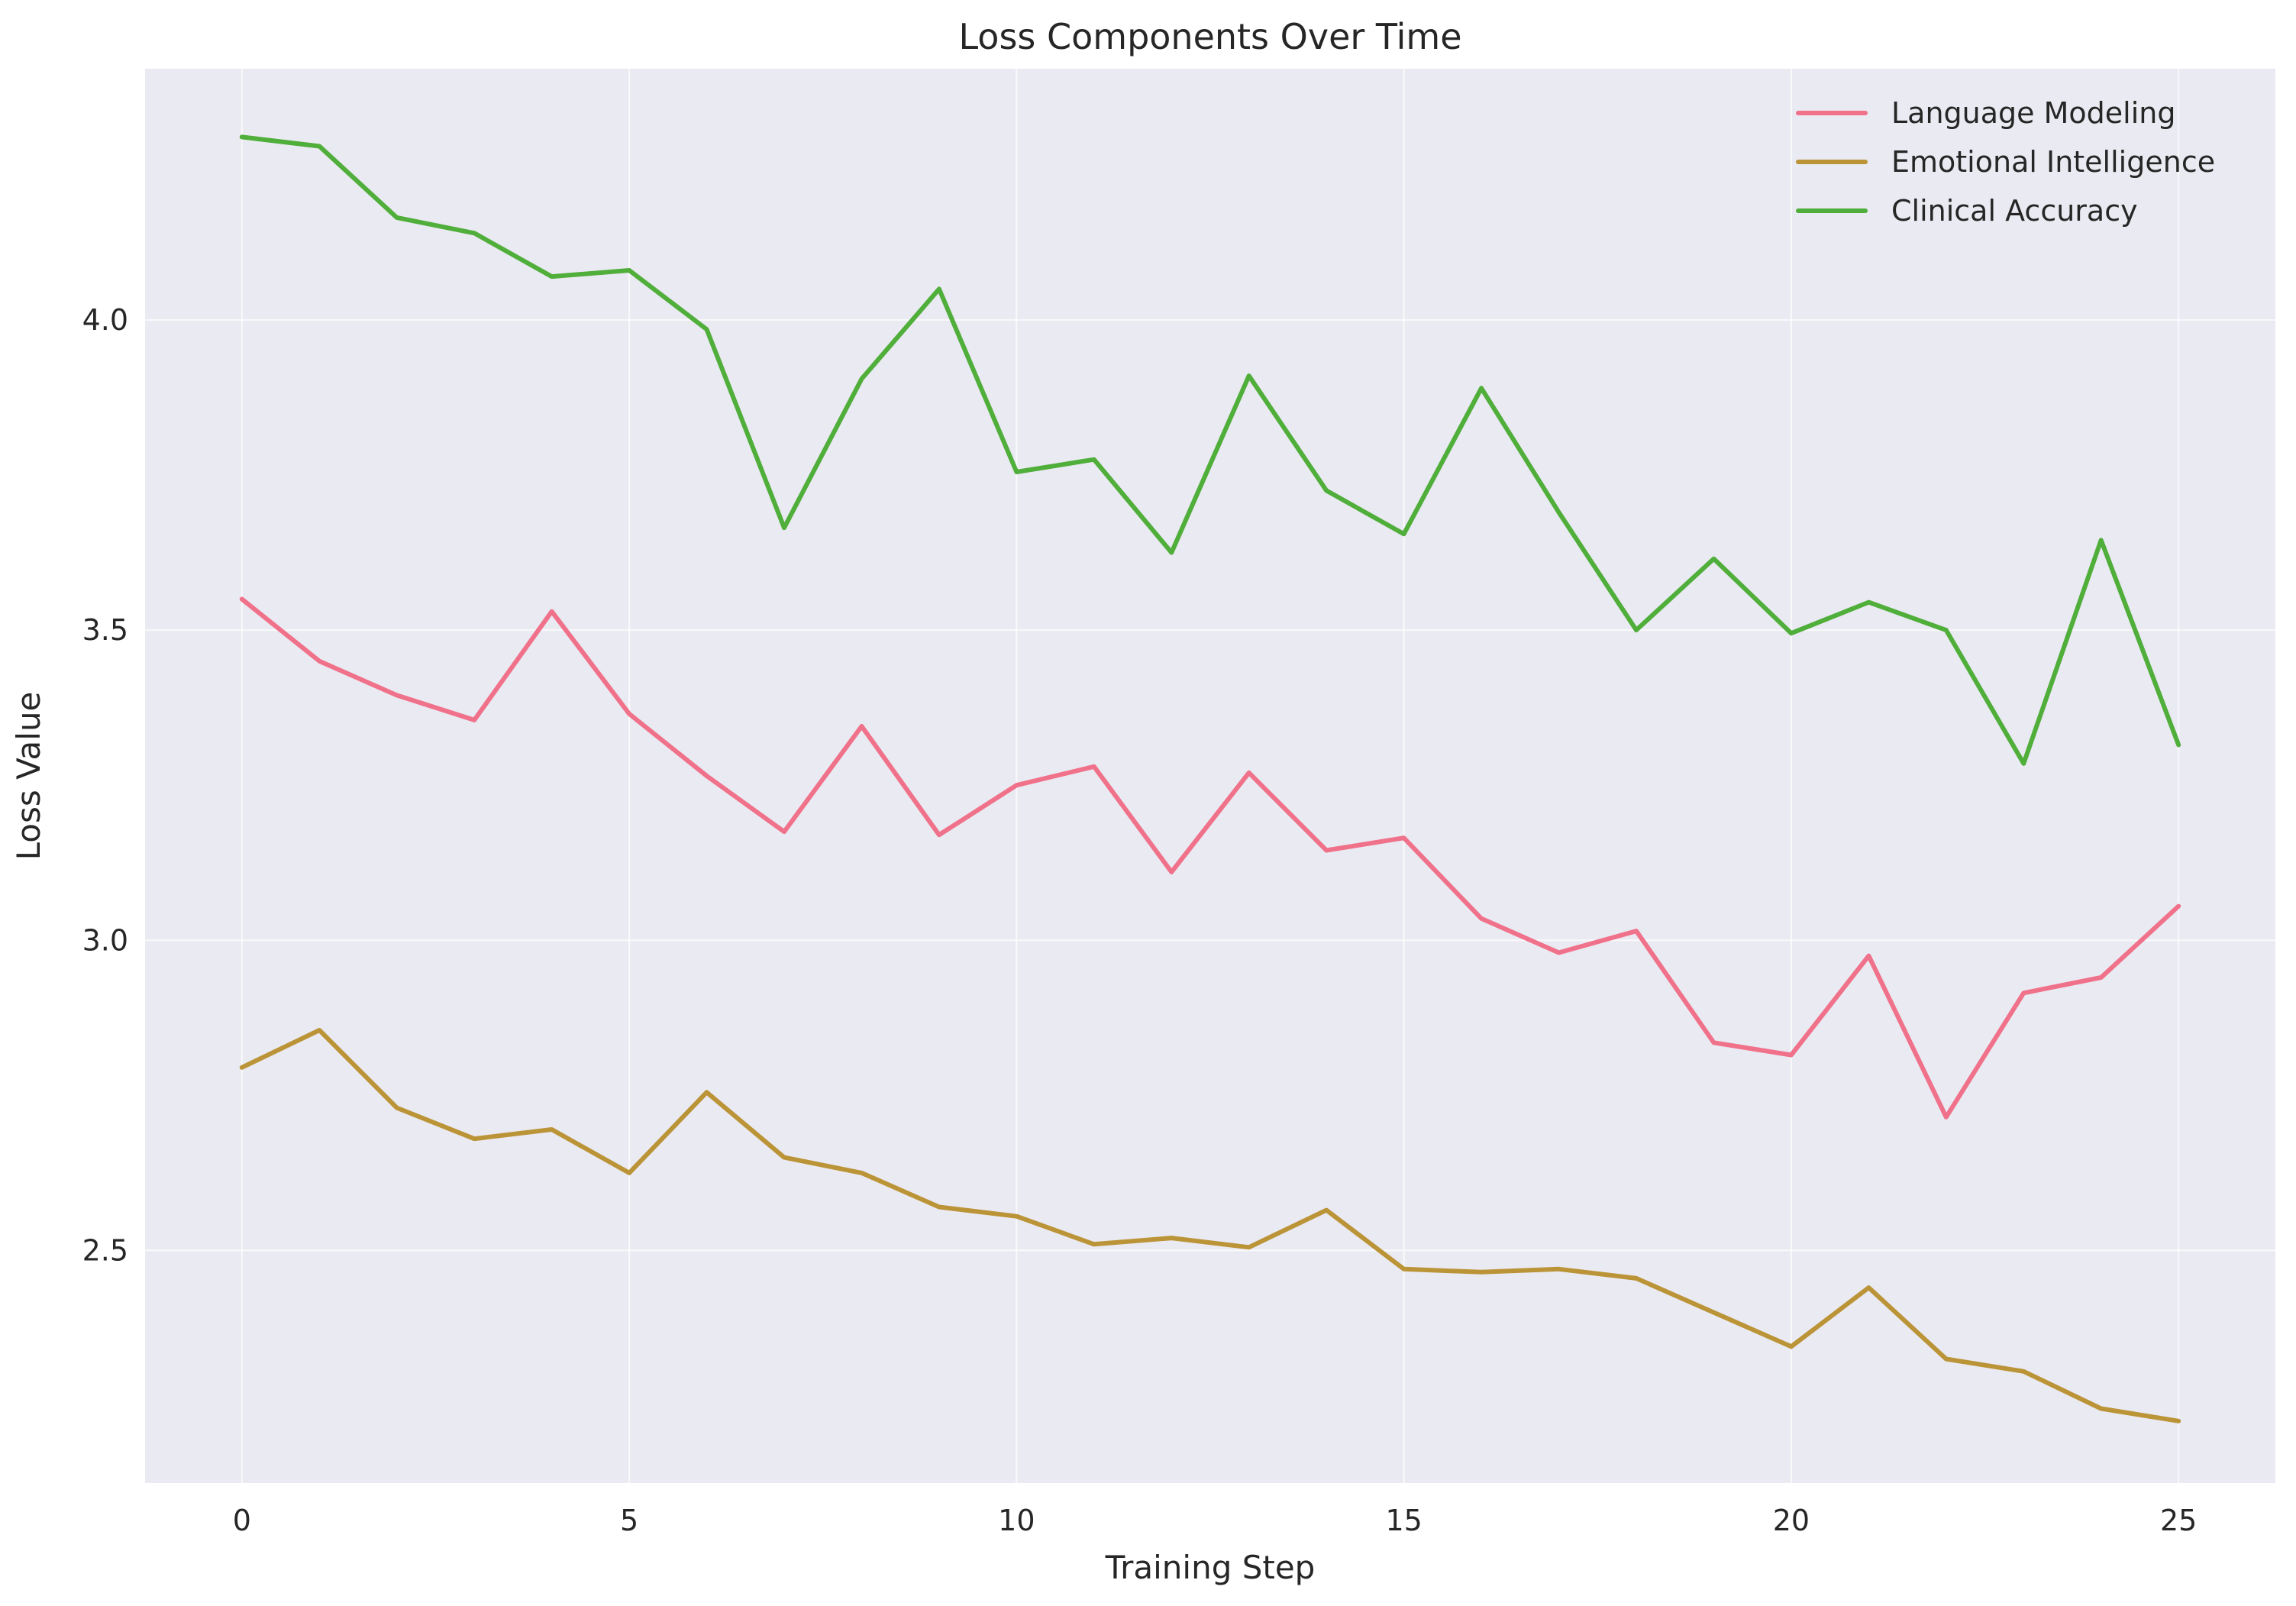  What do you see at coordinates (2053, 162) in the screenshot?
I see `legend-label: Emotional Intelligence` at bounding box center [2053, 162].